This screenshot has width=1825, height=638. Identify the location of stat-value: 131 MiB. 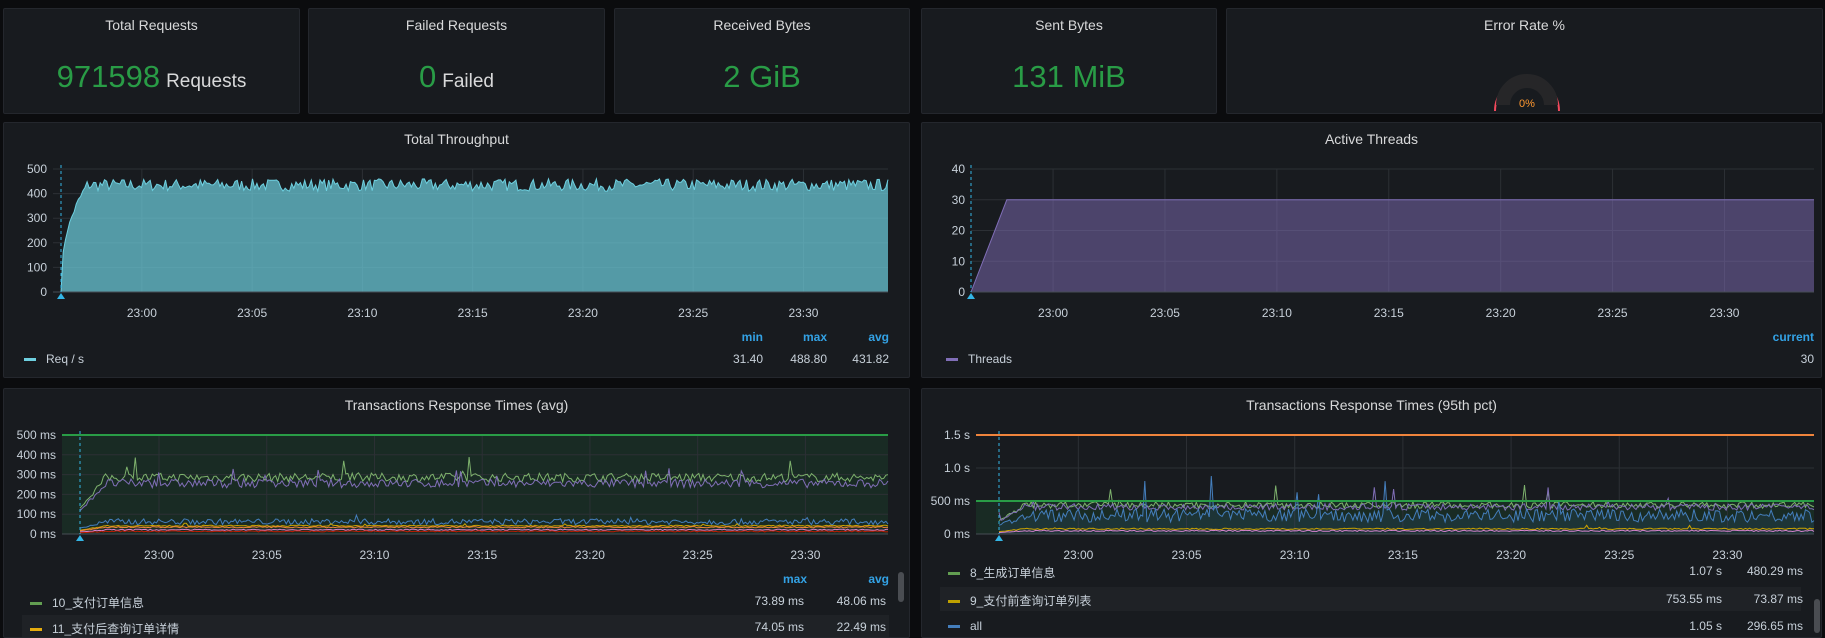
(1069, 76).